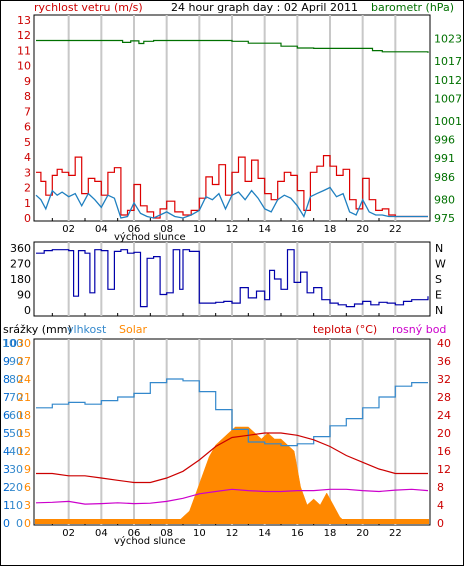 The image size is (464, 567). Describe the element at coordinates (68, 533) in the screenshot. I see `x-tick-label: 02` at that location.